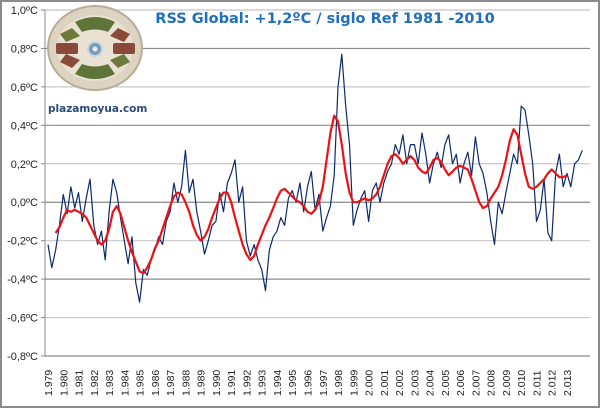 This screenshot has height=408, width=600. Describe the element at coordinates (400, 383) in the screenshot. I see `x-tick-label: 2.002` at that location.